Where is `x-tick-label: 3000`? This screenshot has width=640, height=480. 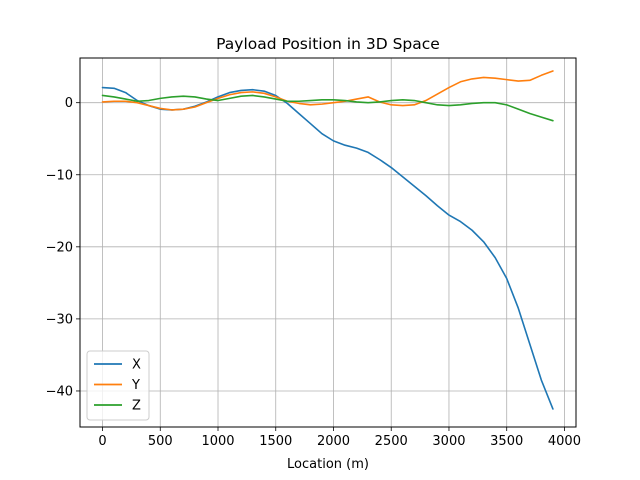 x-tick-label: 3000 is located at coordinates (448, 441).